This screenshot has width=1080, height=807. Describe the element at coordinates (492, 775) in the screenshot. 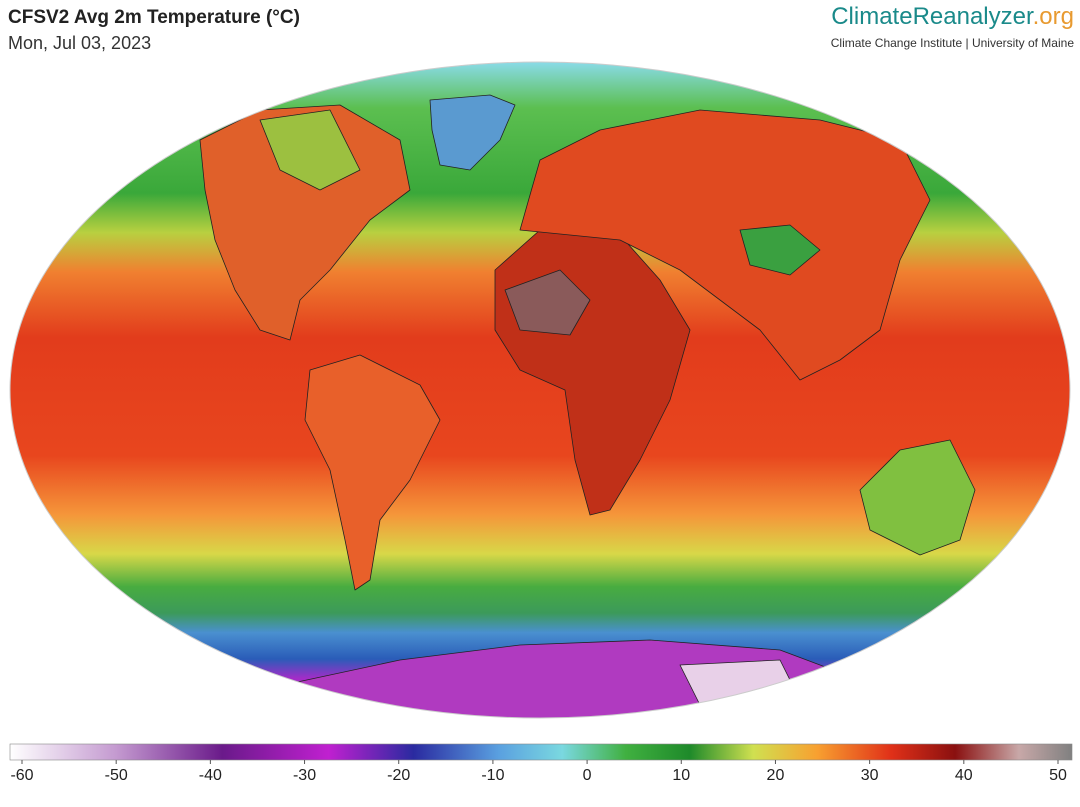

I see `tick-label: -10` at that location.